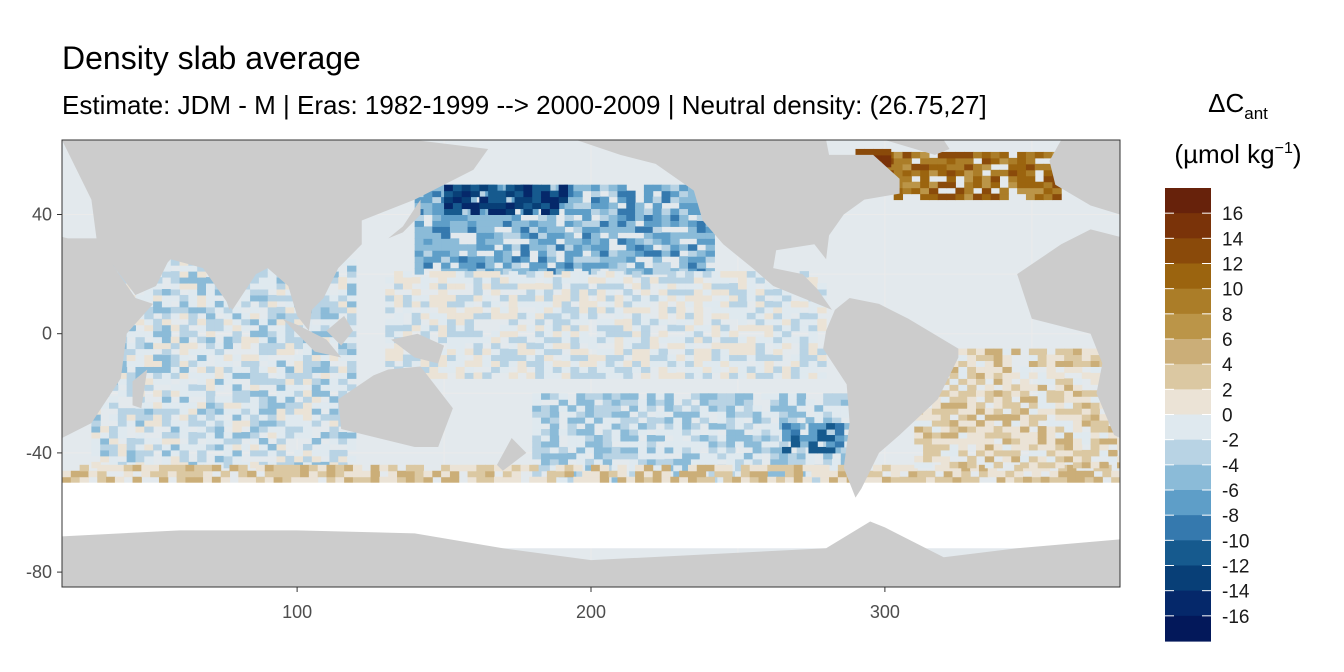  Describe the element at coordinates (418, 348) in the screenshot. I see `new-guinea-land` at that location.